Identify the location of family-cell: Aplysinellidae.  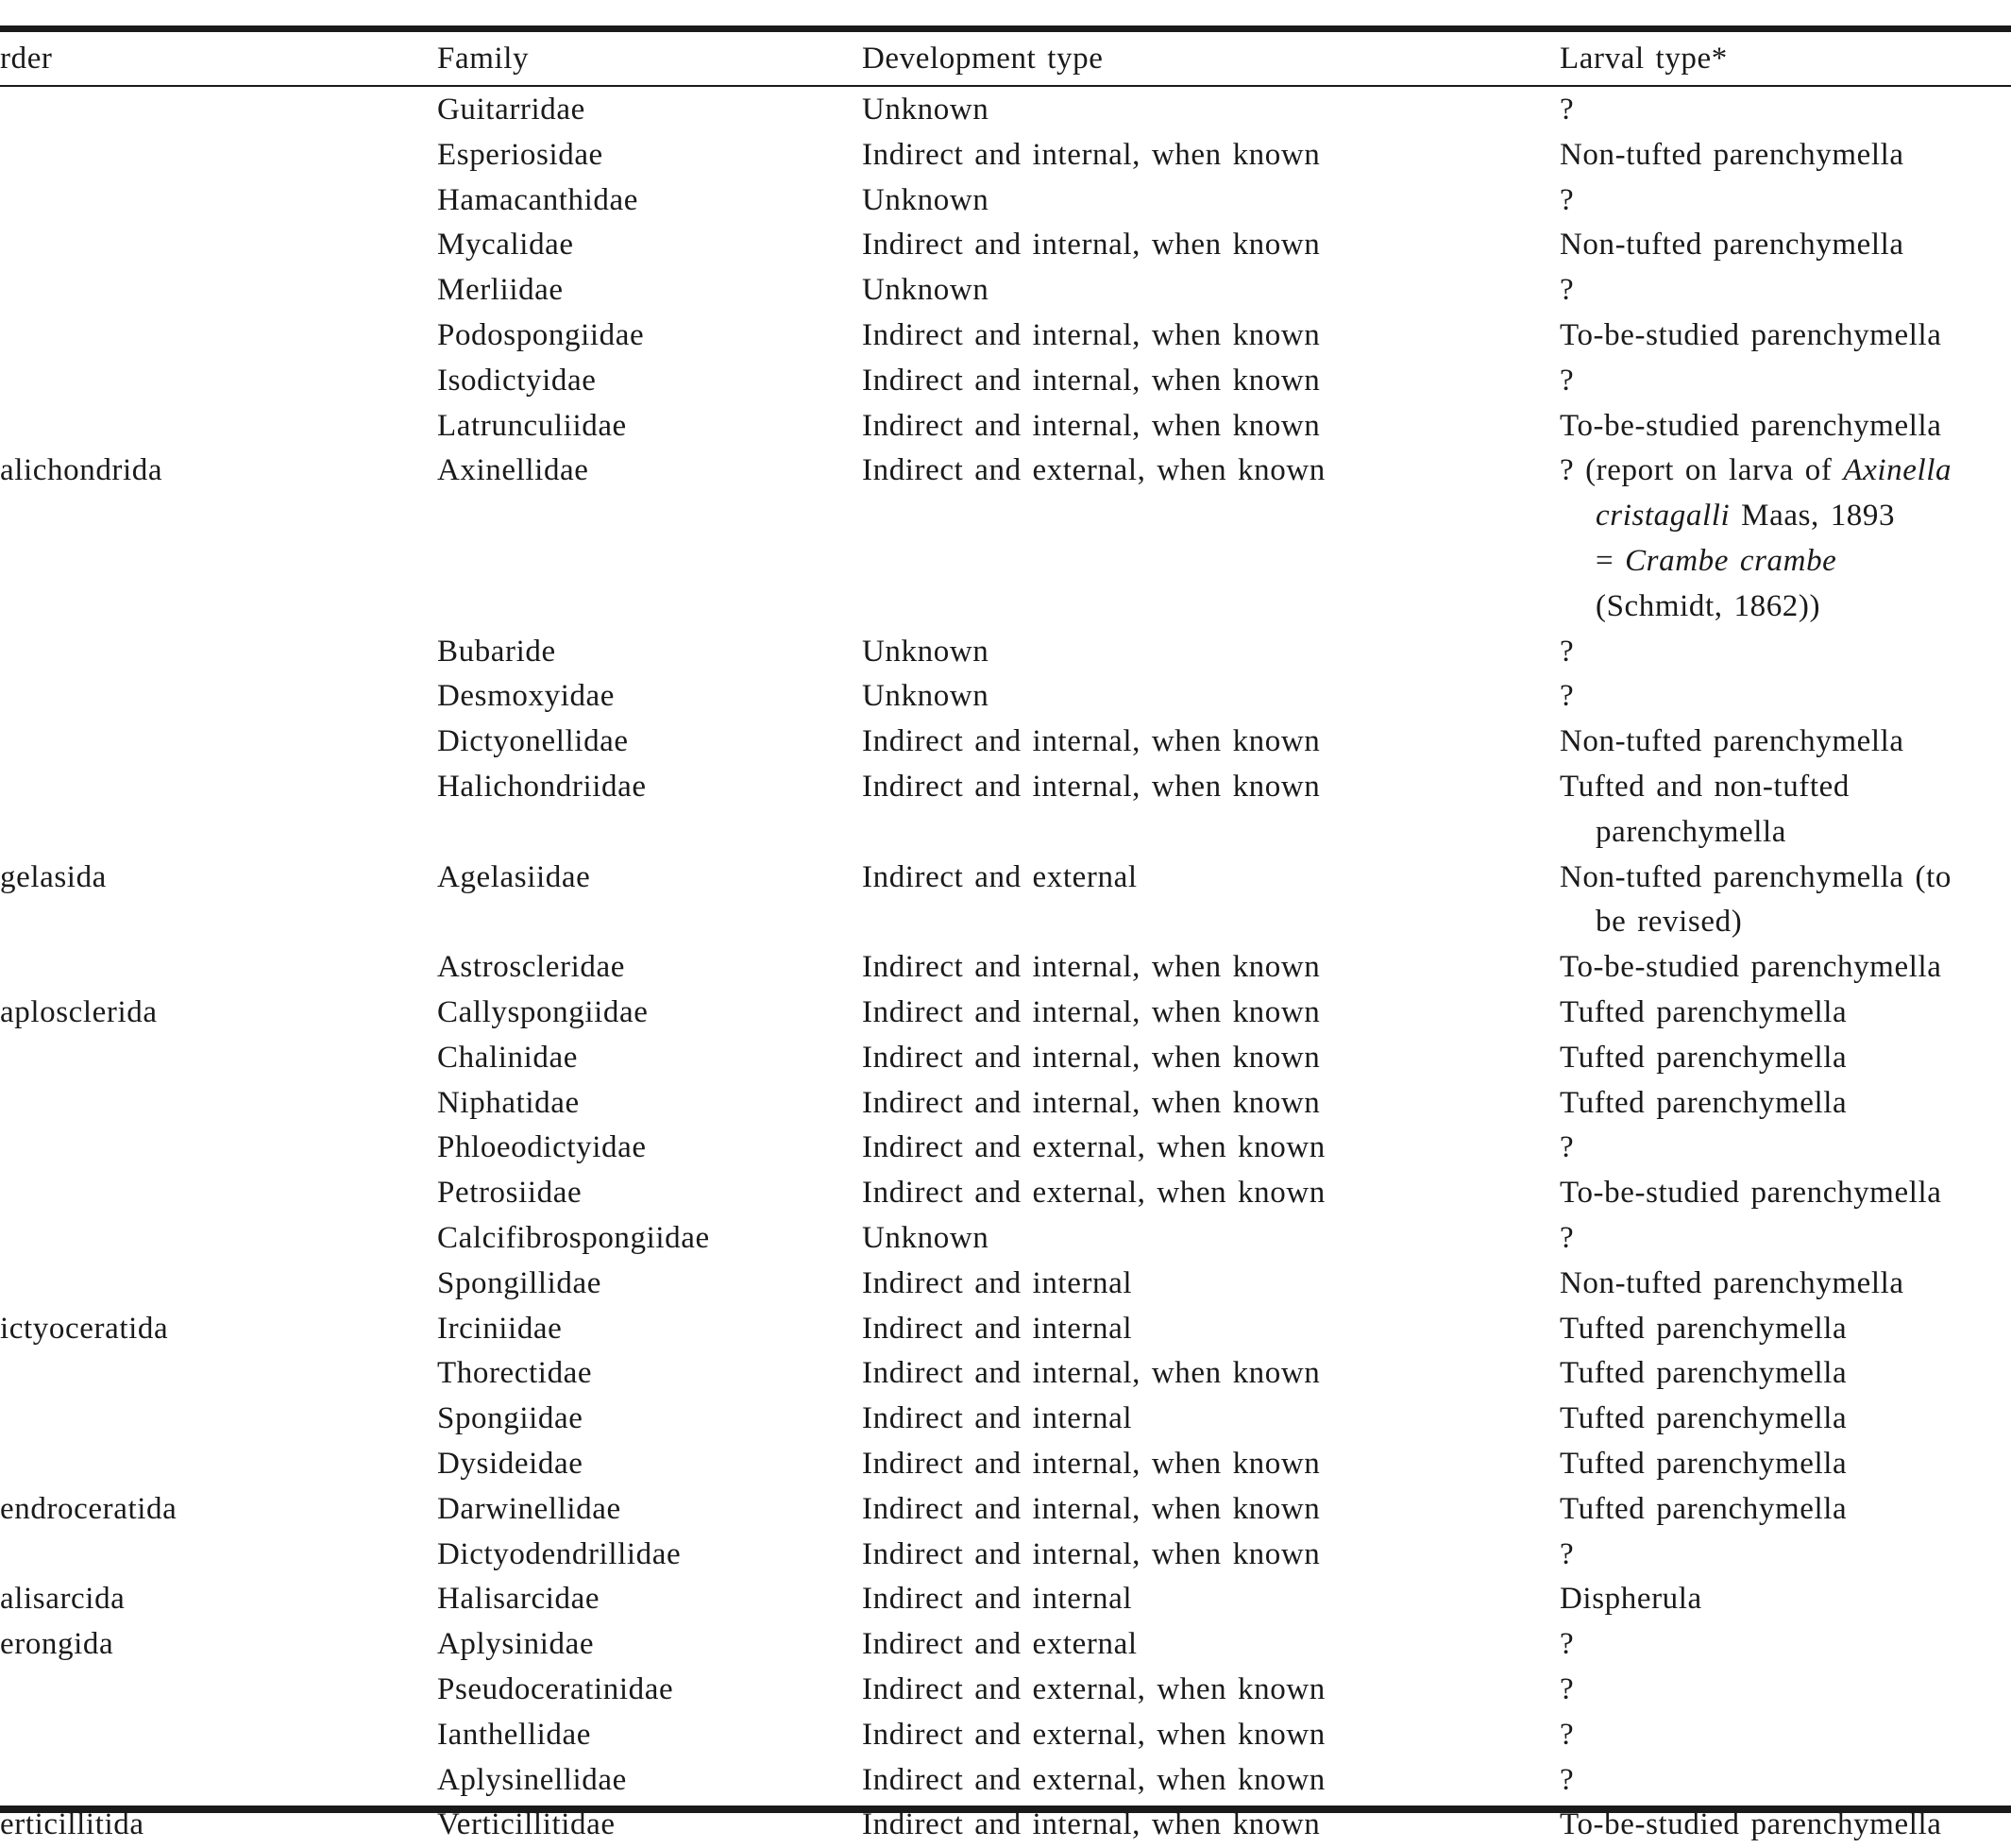
(532, 1779).